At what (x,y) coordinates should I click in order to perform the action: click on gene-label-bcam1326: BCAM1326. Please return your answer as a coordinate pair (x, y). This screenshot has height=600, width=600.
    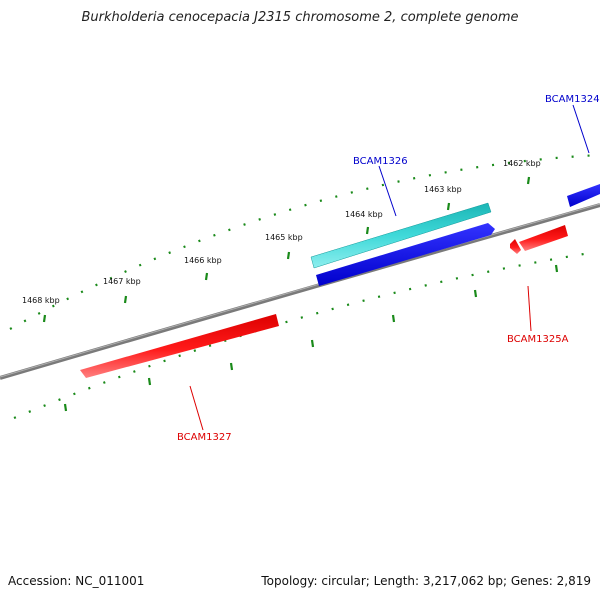
    Looking at the image, I should click on (380, 161).